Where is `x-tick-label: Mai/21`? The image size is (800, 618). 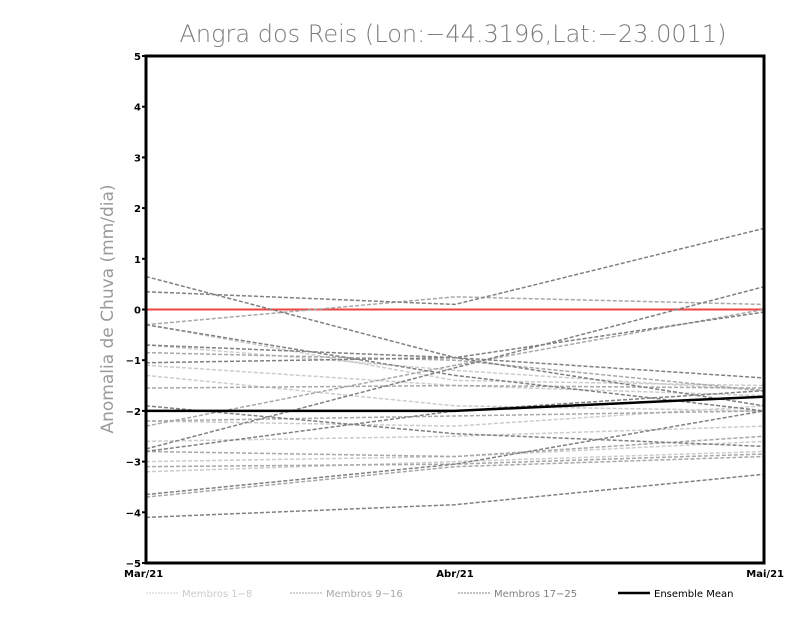
x-tick-label: Mai/21 is located at coordinates (765, 574).